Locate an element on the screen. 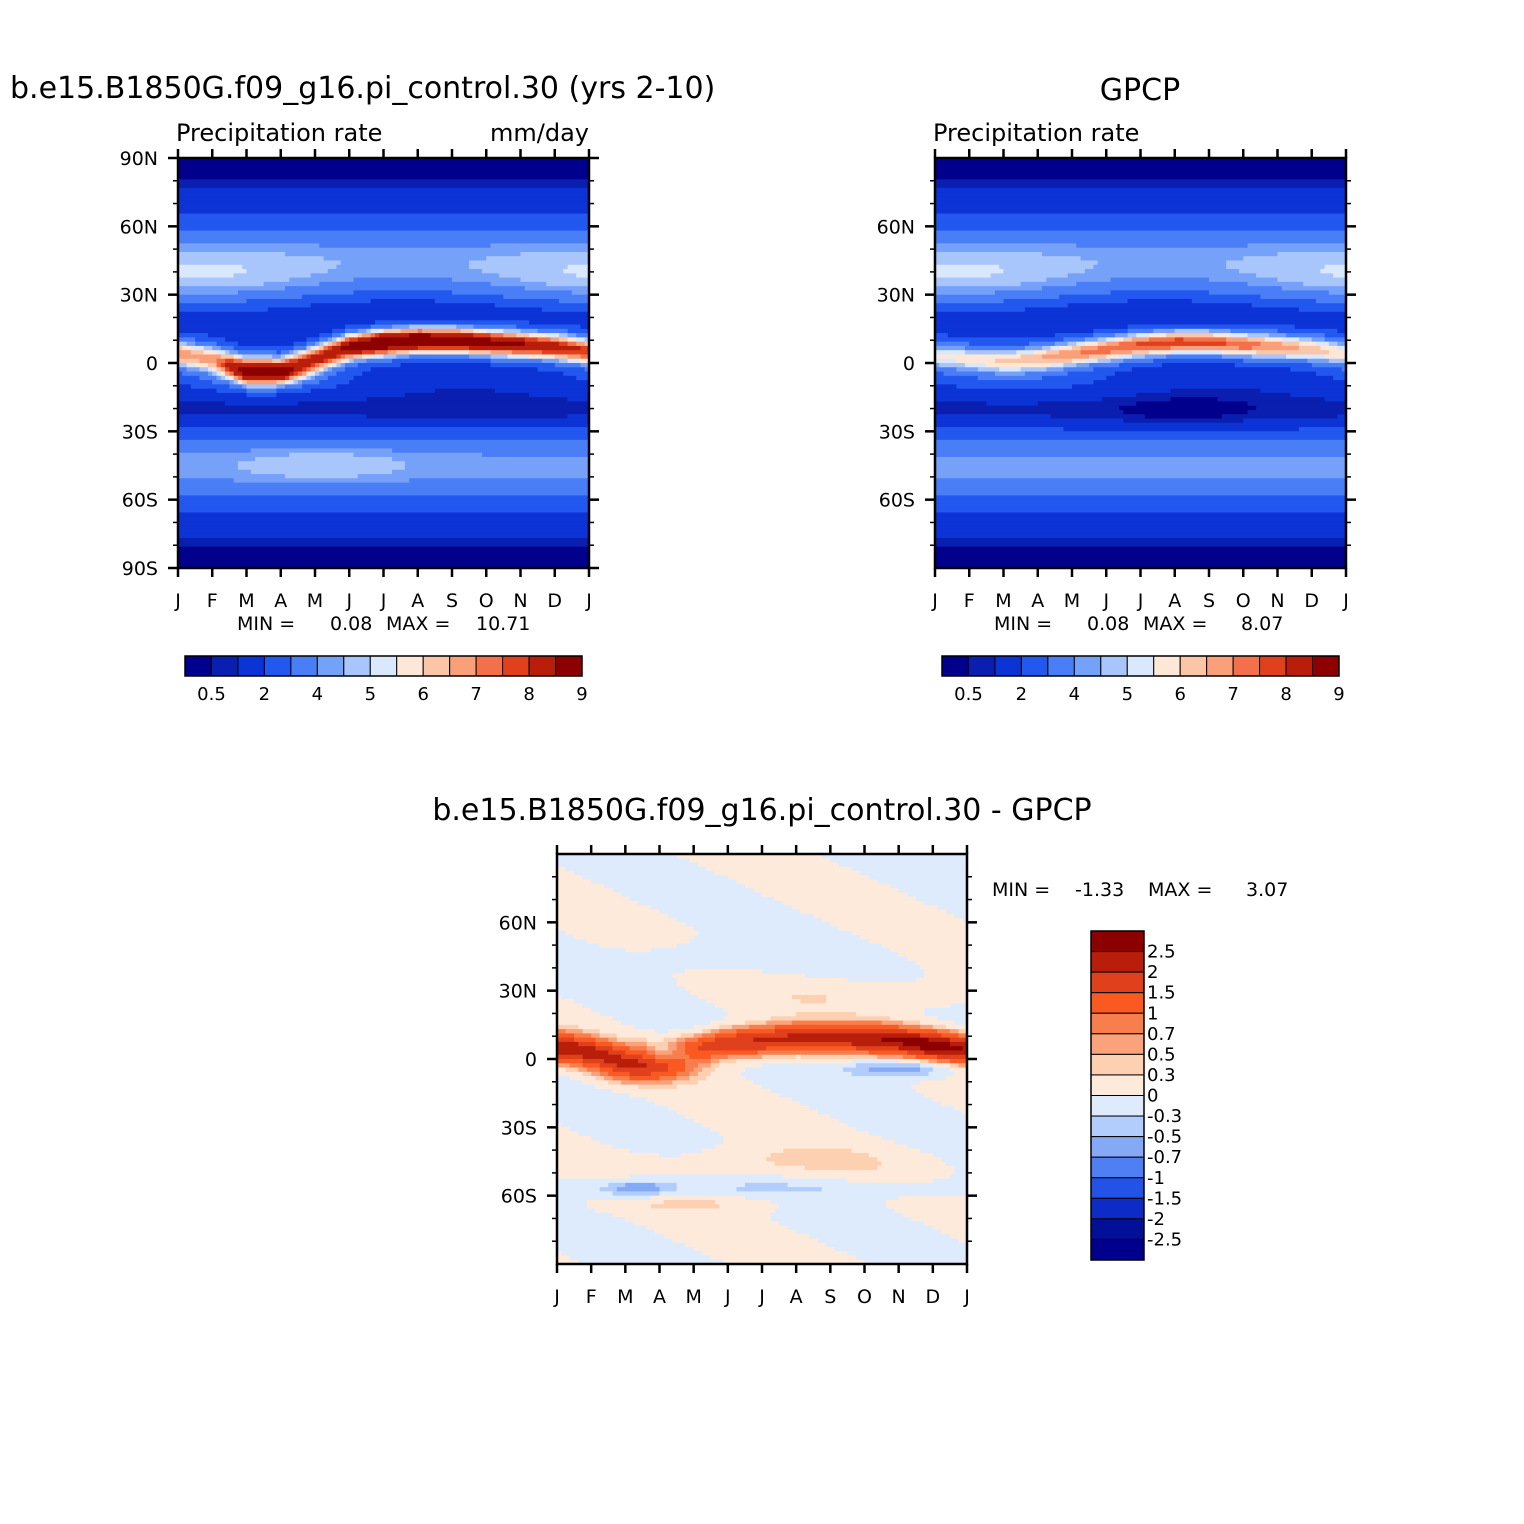 The image size is (1524, 1524). colorbar-label: 8 is located at coordinates (1285, 694).